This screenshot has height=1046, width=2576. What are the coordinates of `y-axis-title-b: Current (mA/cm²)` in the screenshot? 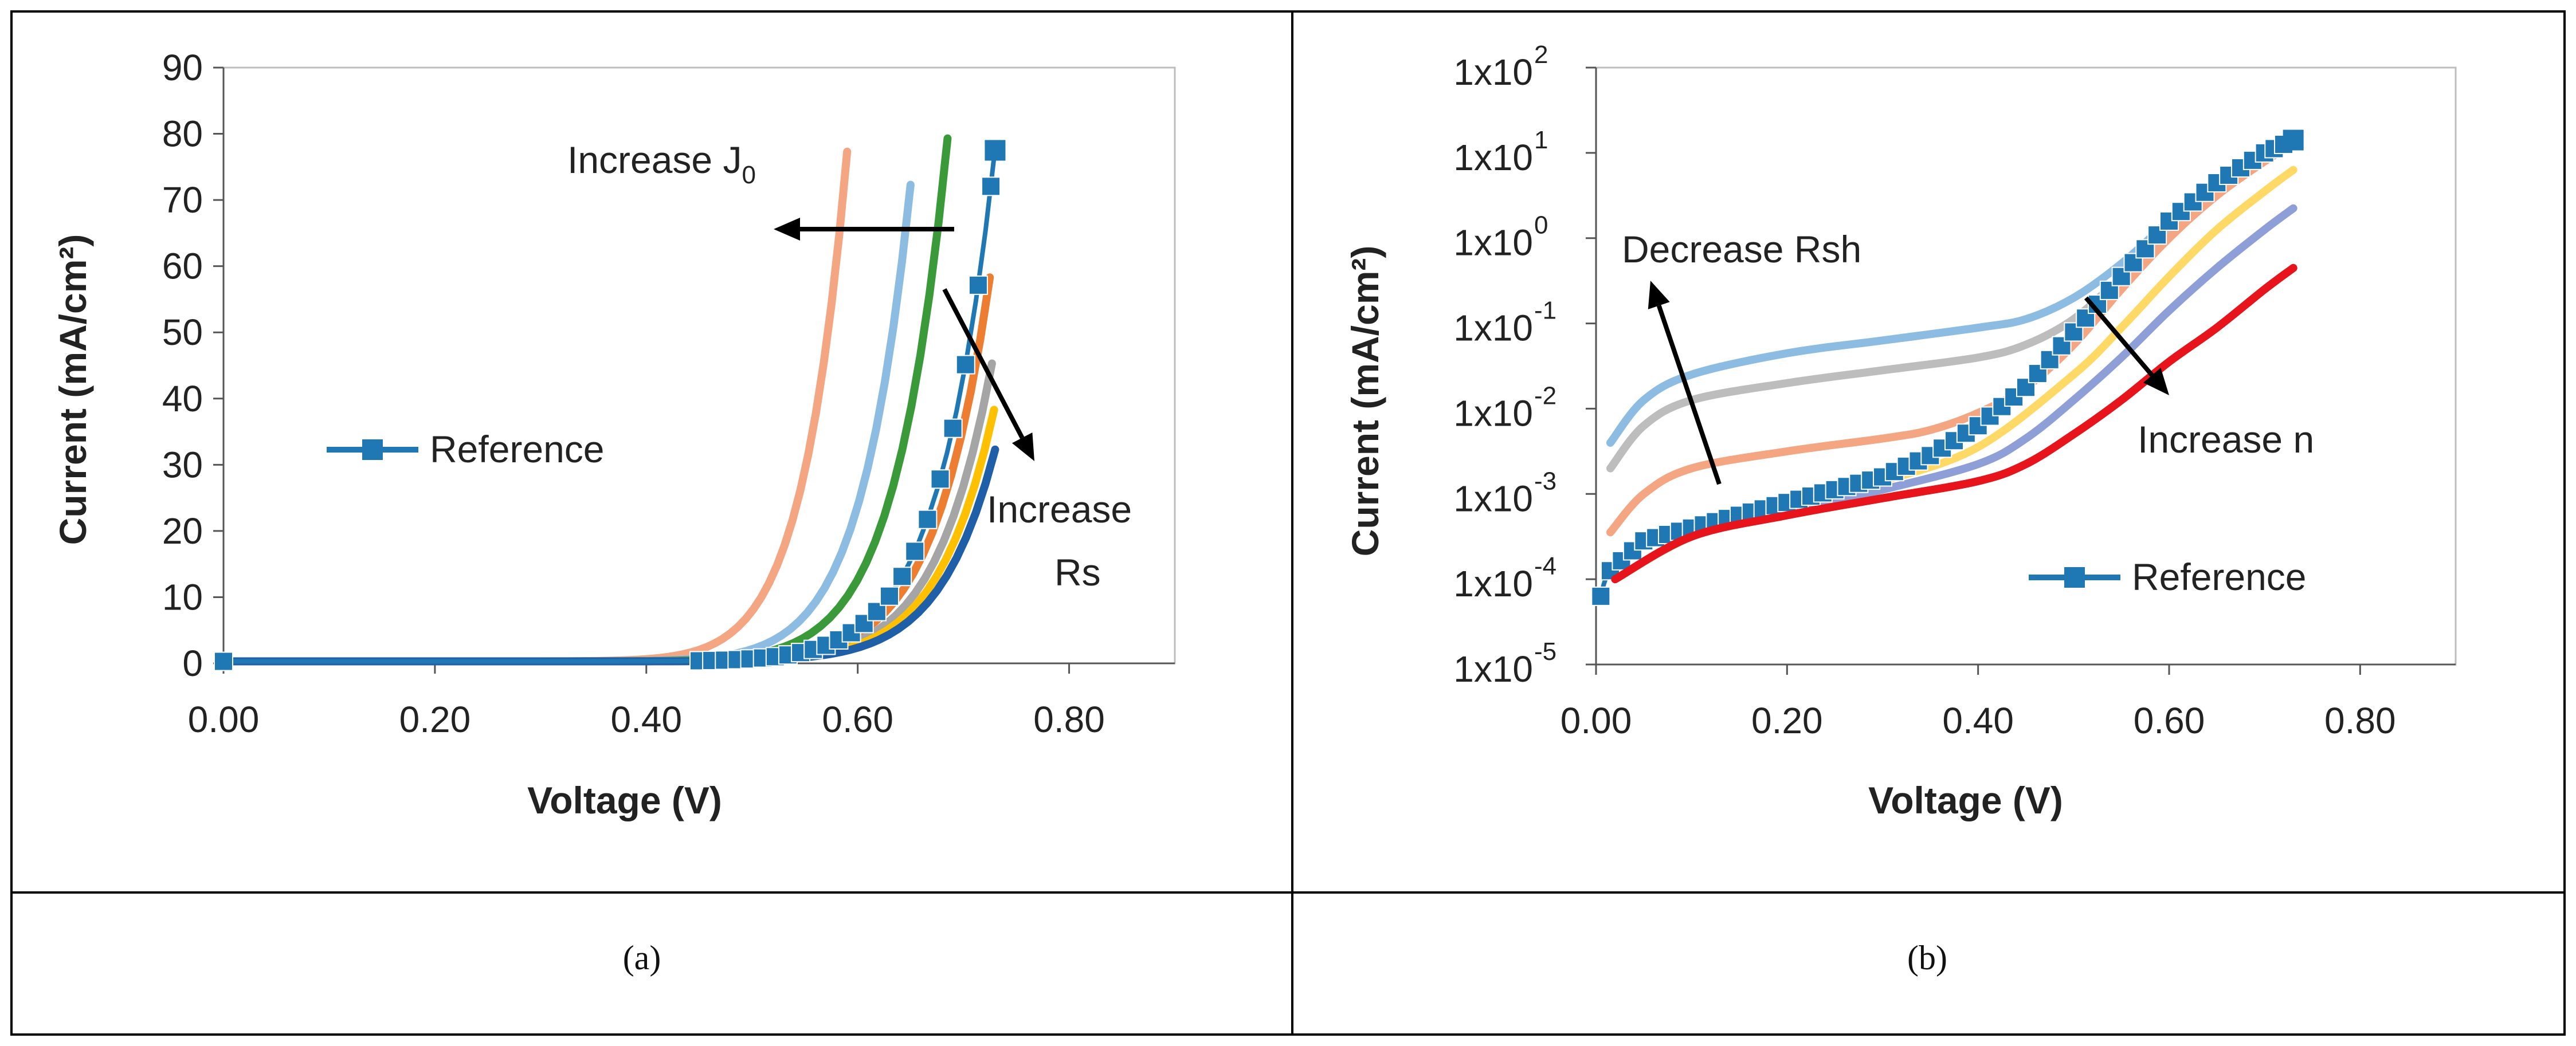 It's located at (1365, 401).